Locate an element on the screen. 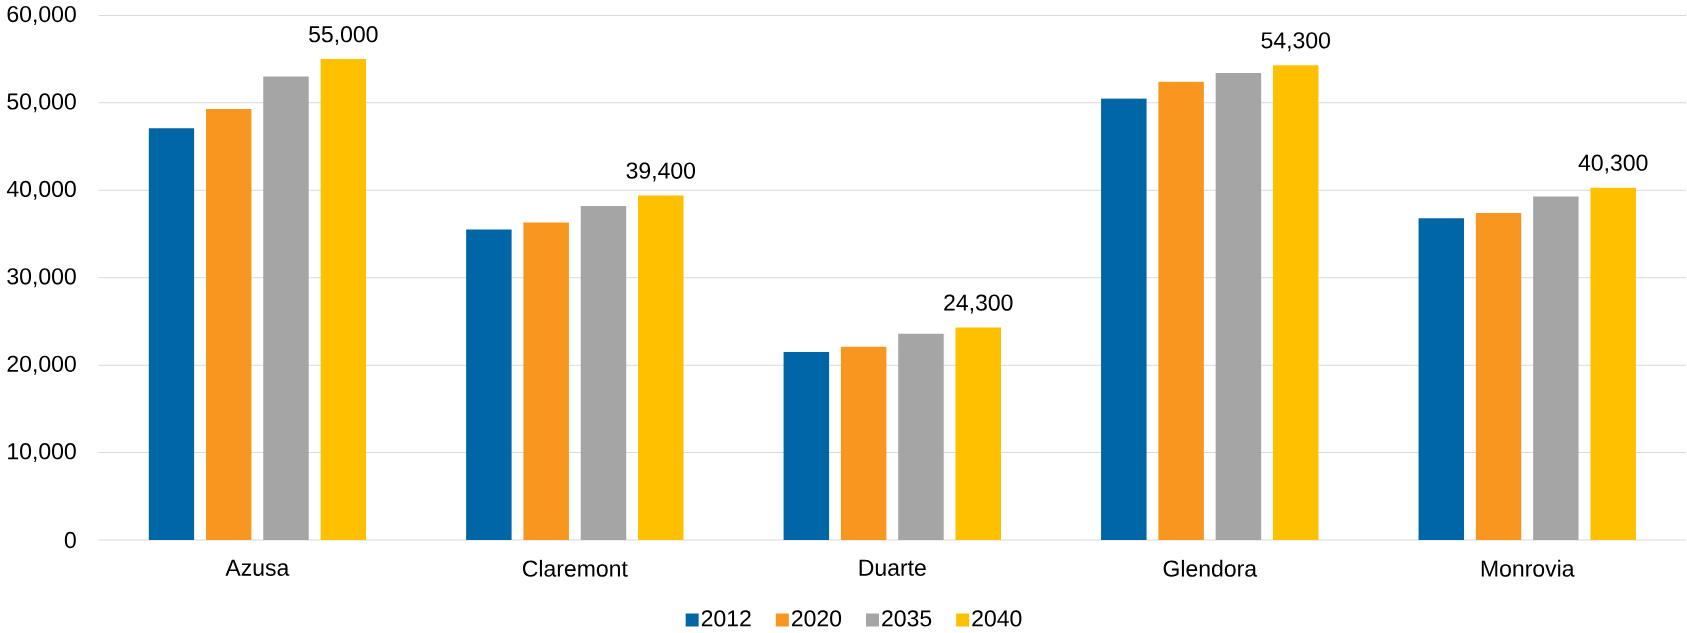  y-tick-label: 50,000 is located at coordinates (41, 103).